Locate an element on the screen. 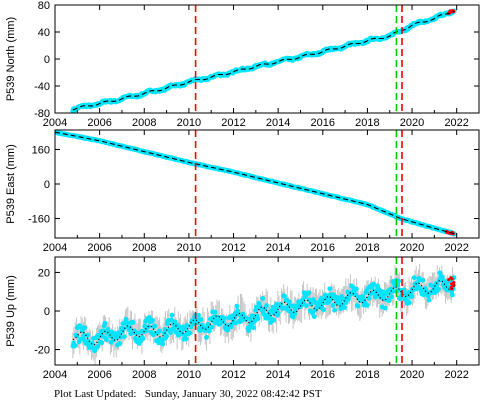 Image resolution: width=488 pixels, height=404 pixels. up-x-tick-label: 2016 is located at coordinates (323, 375).